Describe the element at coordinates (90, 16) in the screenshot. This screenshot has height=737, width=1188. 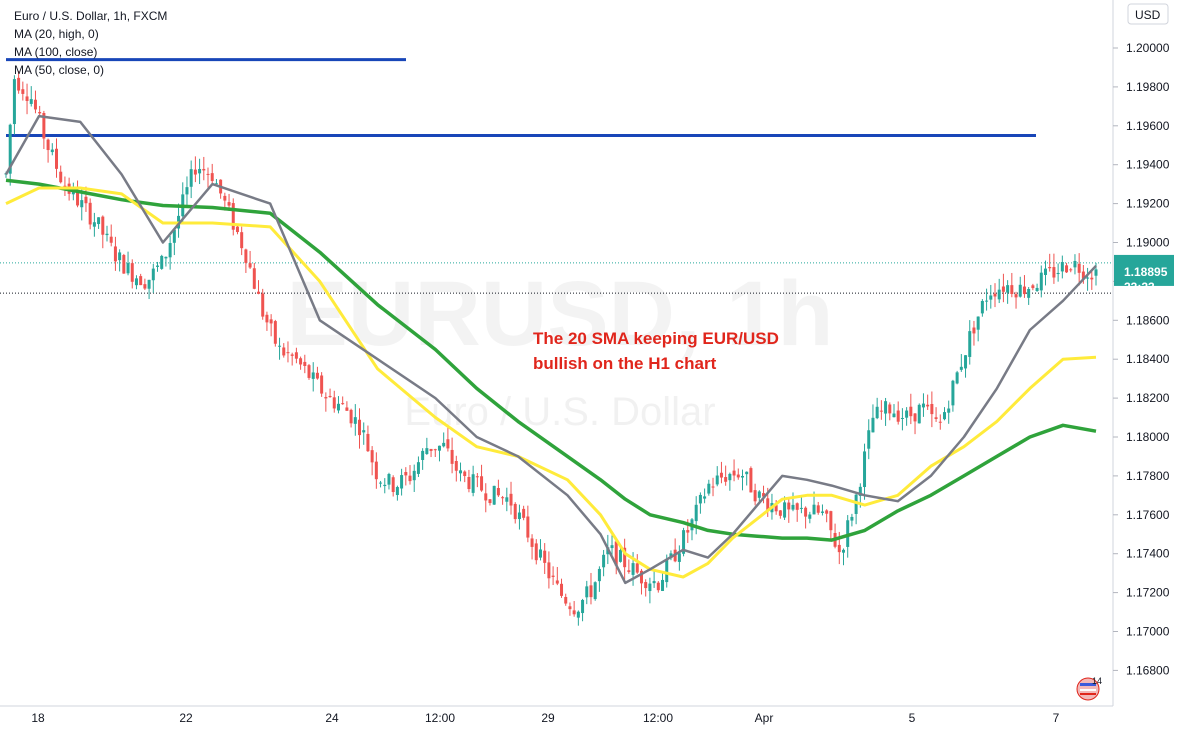
I see `symbol-title: Euro / U.S. Dollar, 1h, FXCM` at that location.